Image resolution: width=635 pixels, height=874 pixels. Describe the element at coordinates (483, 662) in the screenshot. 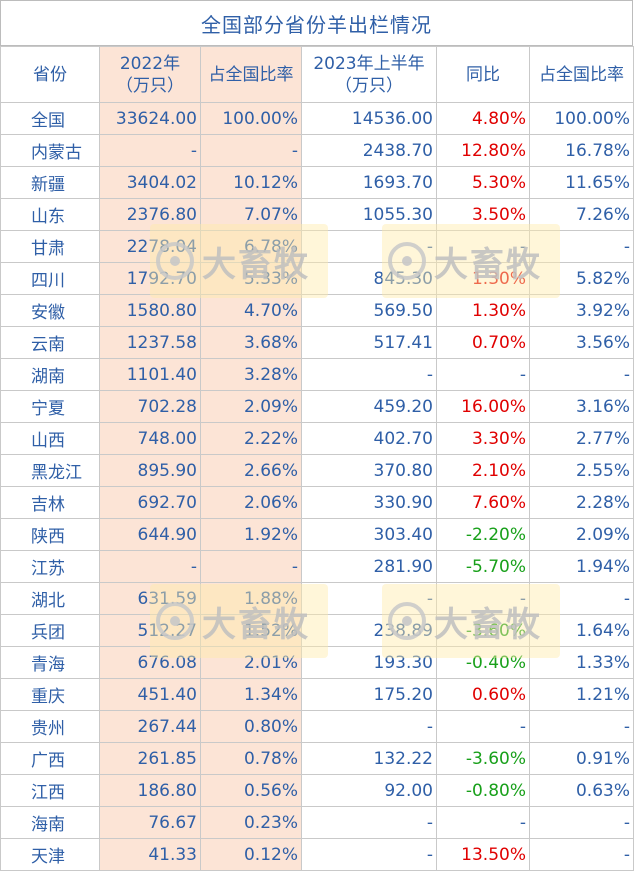

I see `cell-yoy: -0.40%` at that location.